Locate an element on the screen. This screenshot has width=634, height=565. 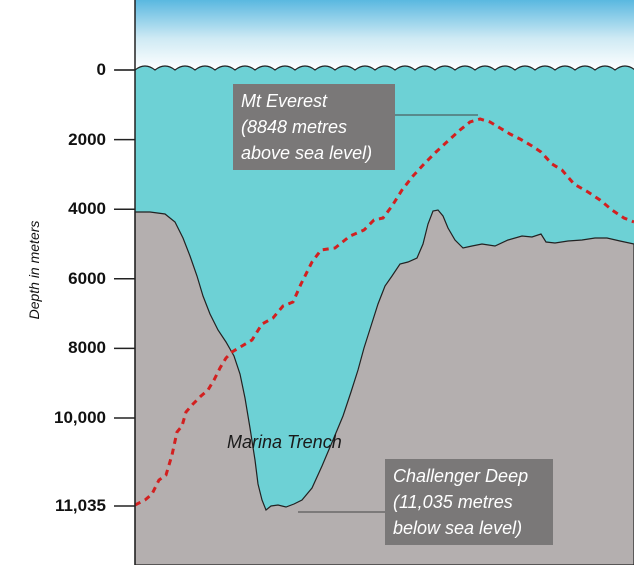
tick-label-5: 10,000 is located at coordinates (80, 417).